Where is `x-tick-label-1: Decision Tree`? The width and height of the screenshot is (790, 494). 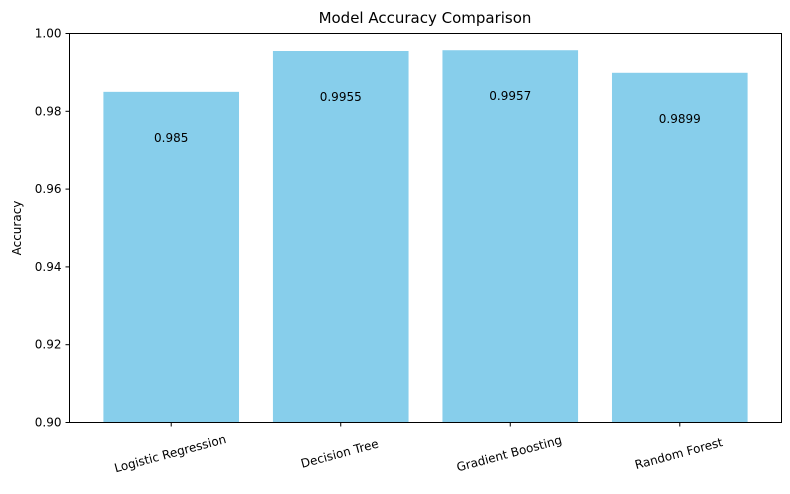
x-tick-label-1: Decision Tree is located at coordinates (339, 454).